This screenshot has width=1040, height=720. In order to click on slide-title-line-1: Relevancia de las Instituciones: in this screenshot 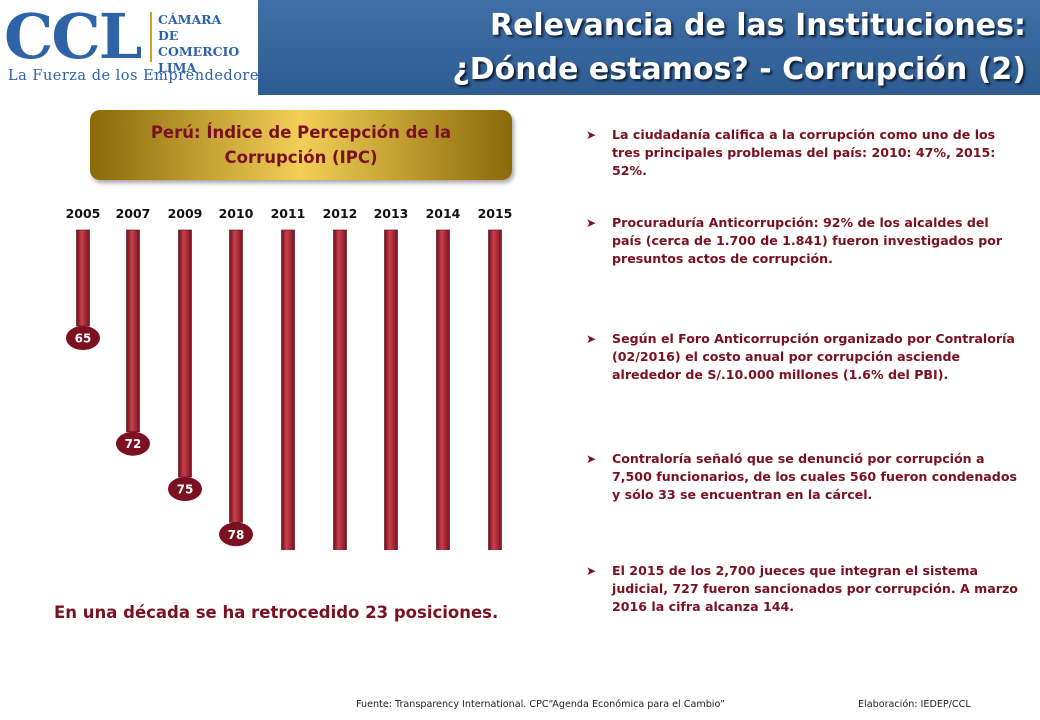, I will do `click(757, 25)`.